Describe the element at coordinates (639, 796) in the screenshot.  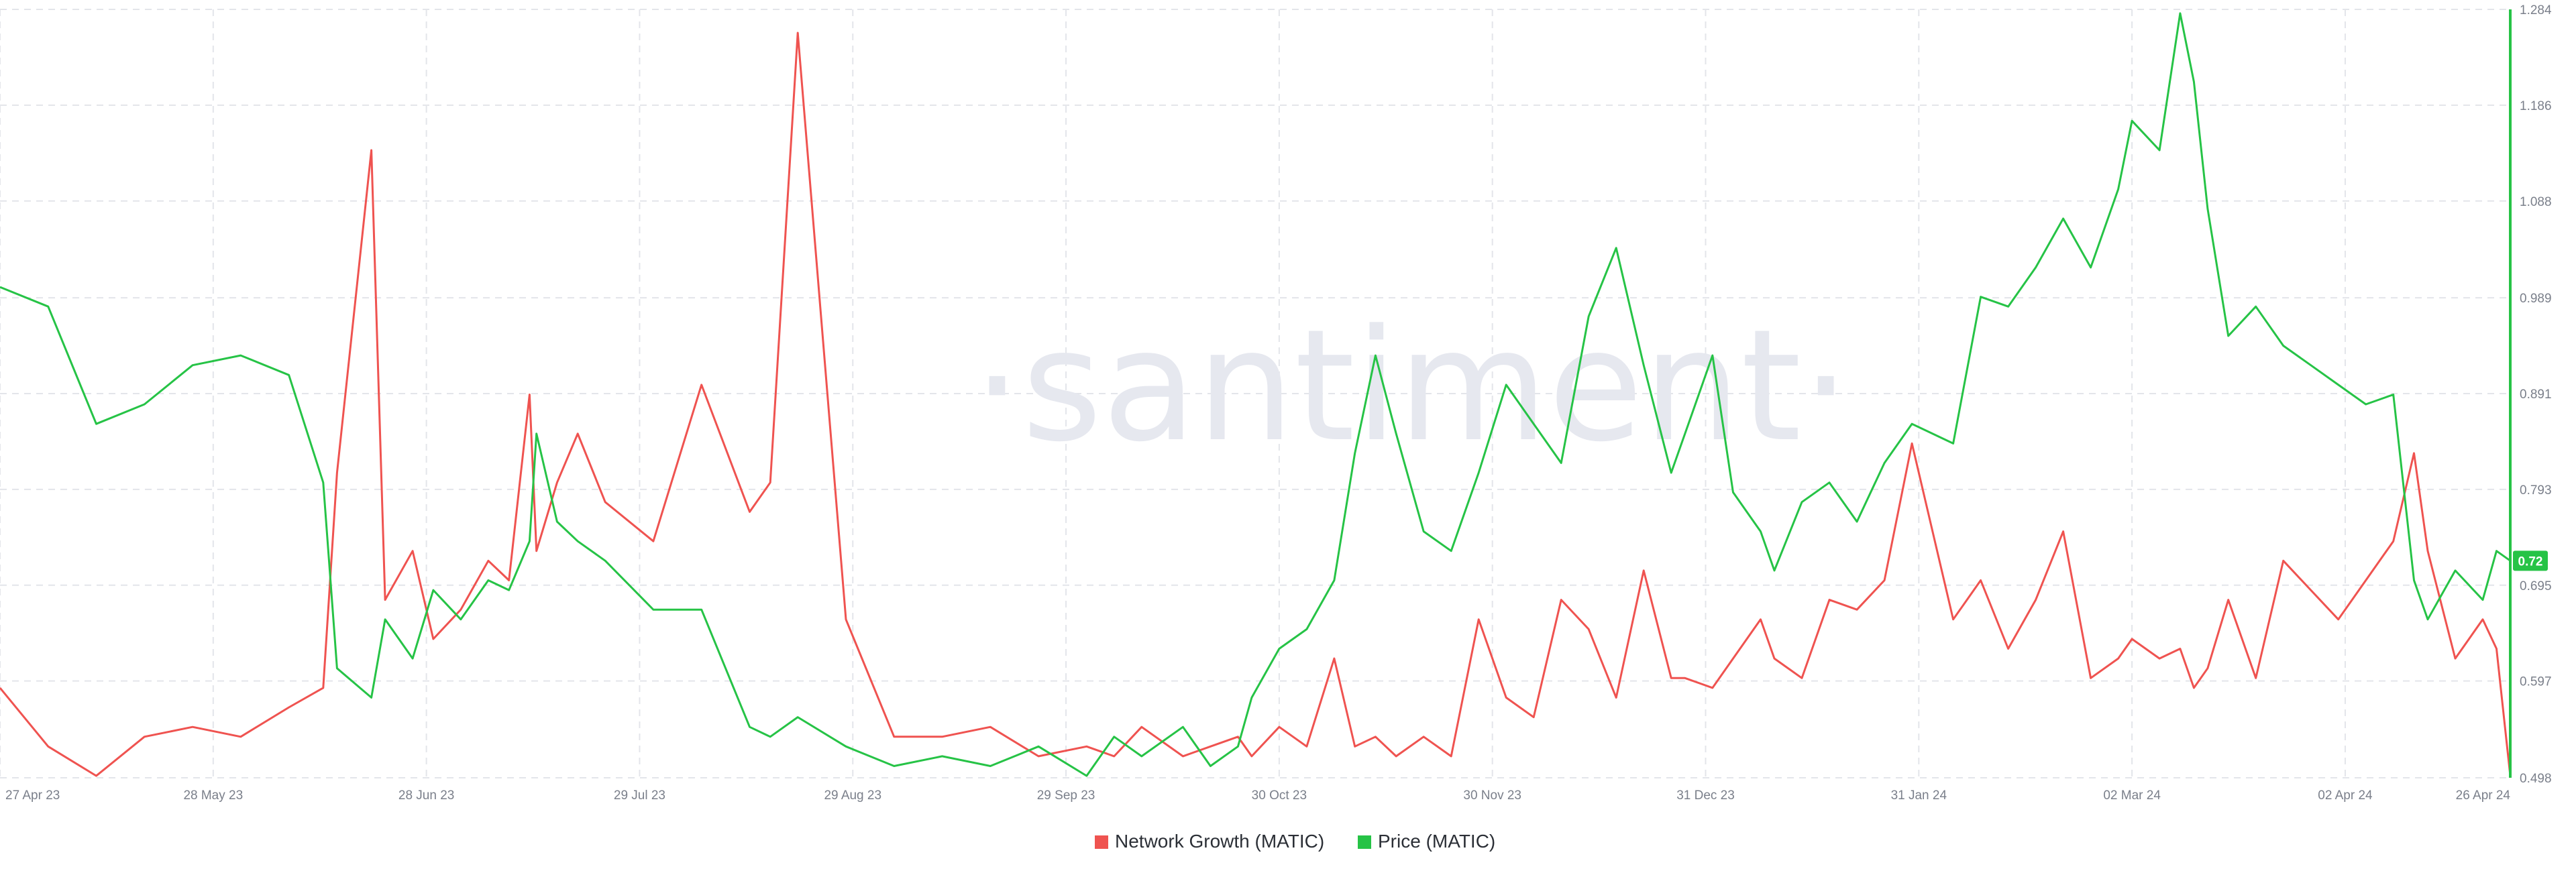
I see `x-tick-label: 29 Jul 23` at that location.